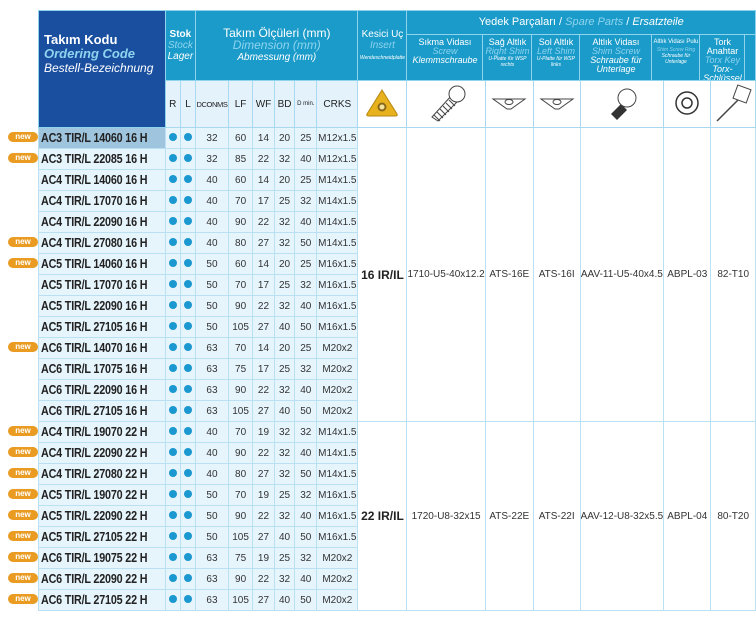  Describe the element at coordinates (397, 537) in the screenshot. I see `table-row: AC5 TIR/L 27105 22 H 50 105 27 40 50 M16x1.5` at that location.